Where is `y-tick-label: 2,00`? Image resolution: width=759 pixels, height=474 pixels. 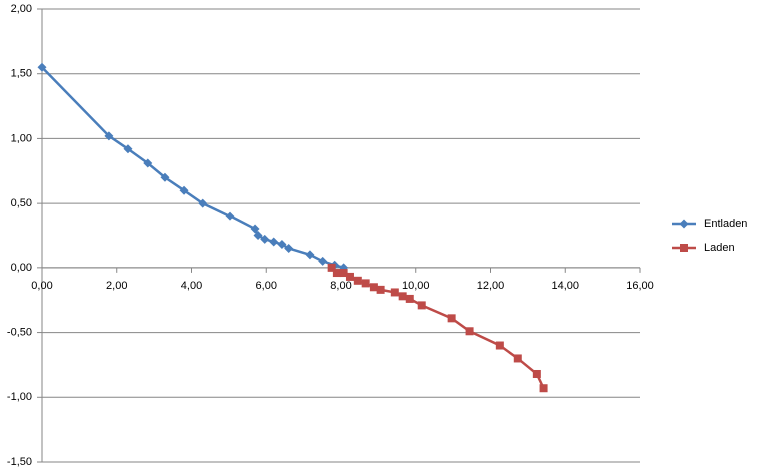
y-tick-label: 2,00 is located at coordinates (21, 9).